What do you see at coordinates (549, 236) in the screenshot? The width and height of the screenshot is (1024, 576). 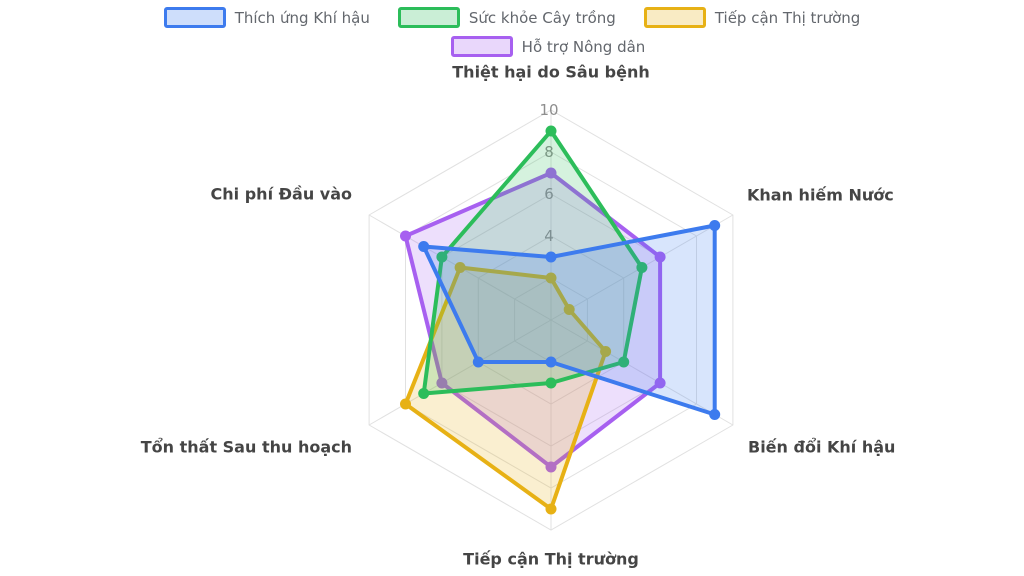 I see `tick-label: 4` at bounding box center [549, 236].